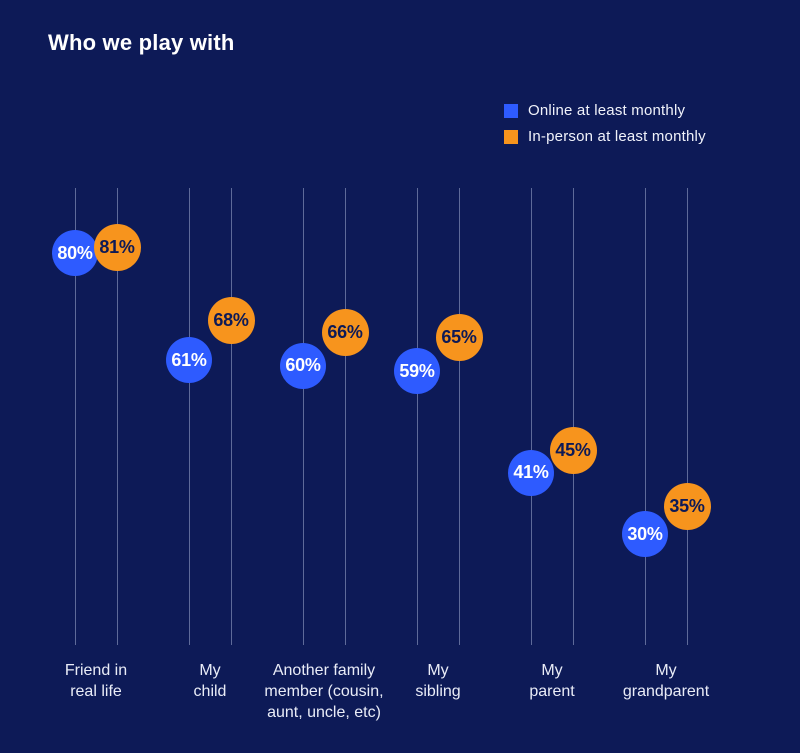 This screenshot has width=800, height=753. I want to click on legend-swatch-online-icon, so click(511, 110).